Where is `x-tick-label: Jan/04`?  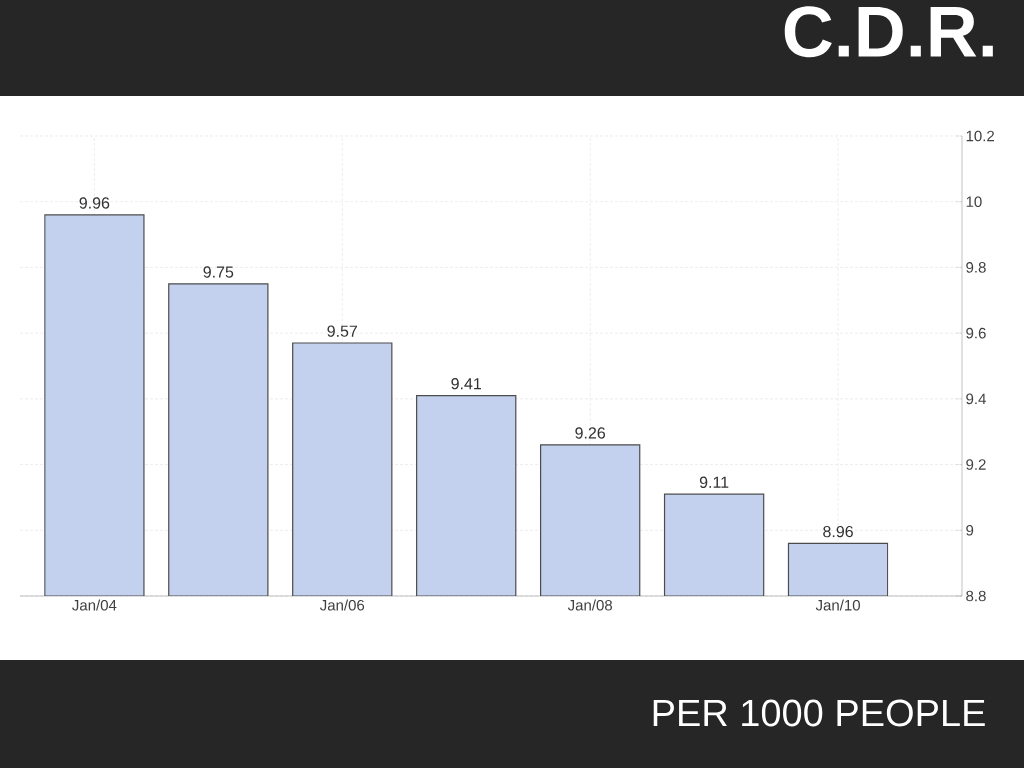 x-tick-label: Jan/04 is located at coordinates (94, 605).